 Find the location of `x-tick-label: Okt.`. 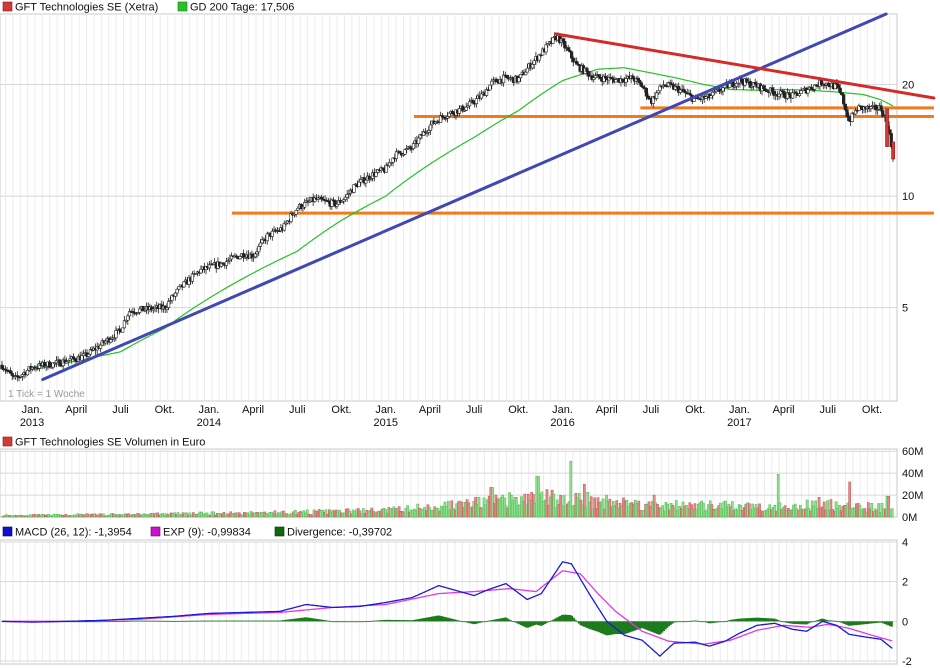

x-tick-label: Okt. is located at coordinates (695, 410).